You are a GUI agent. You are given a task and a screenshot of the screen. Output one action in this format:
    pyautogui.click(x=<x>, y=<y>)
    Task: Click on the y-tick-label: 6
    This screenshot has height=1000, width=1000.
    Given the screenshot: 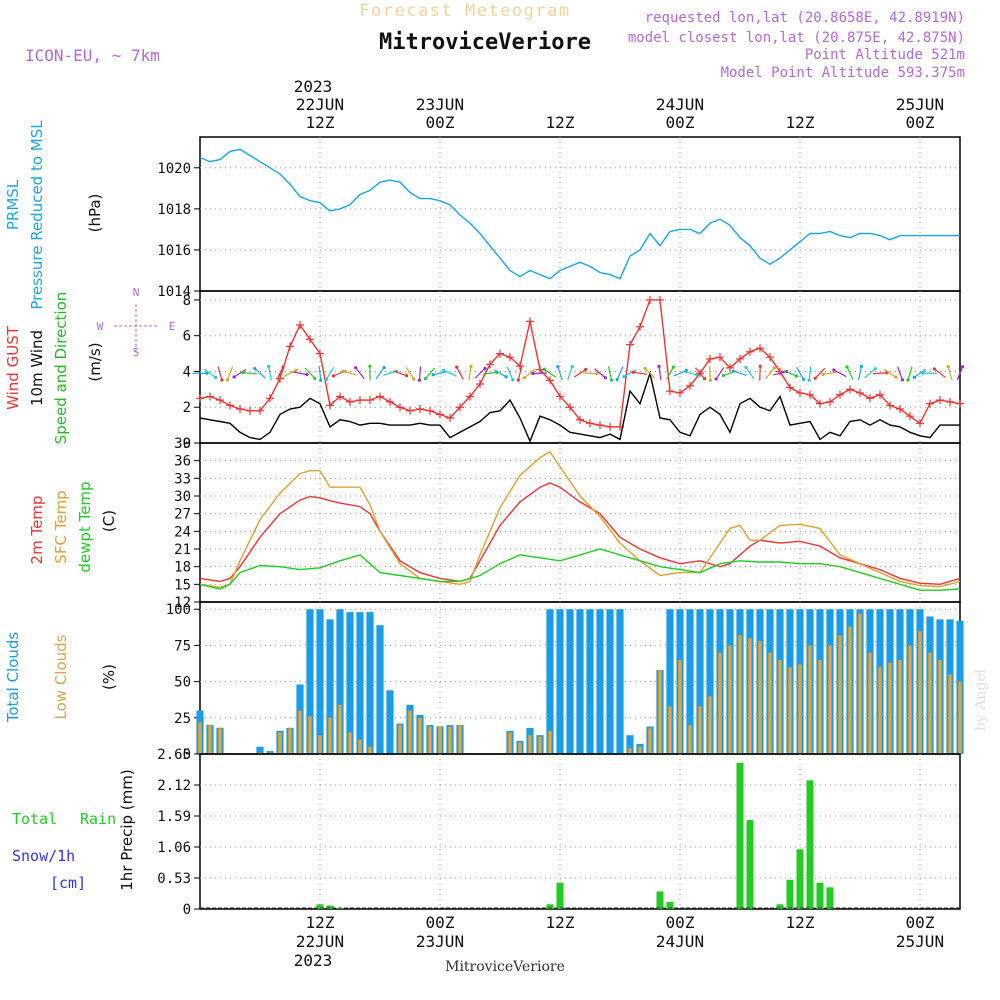 What is the action you would take?
    pyautogui.click(x=187, y=337)
    